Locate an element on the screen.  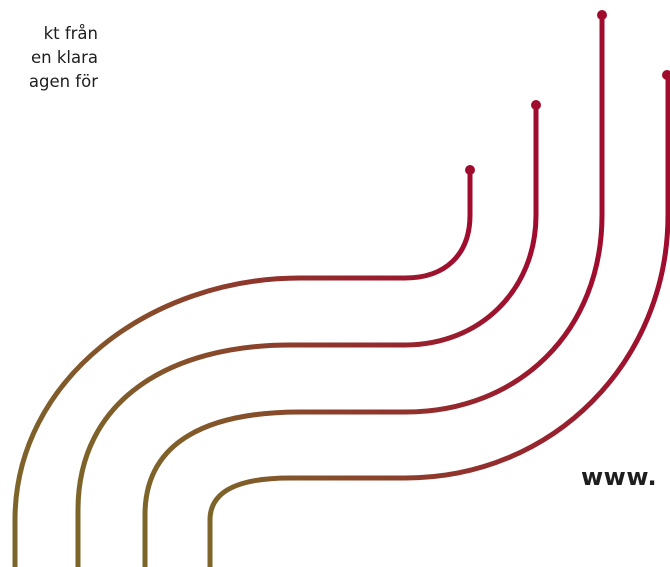
intro-text-line: agen för is located at coordinates (63, 81).